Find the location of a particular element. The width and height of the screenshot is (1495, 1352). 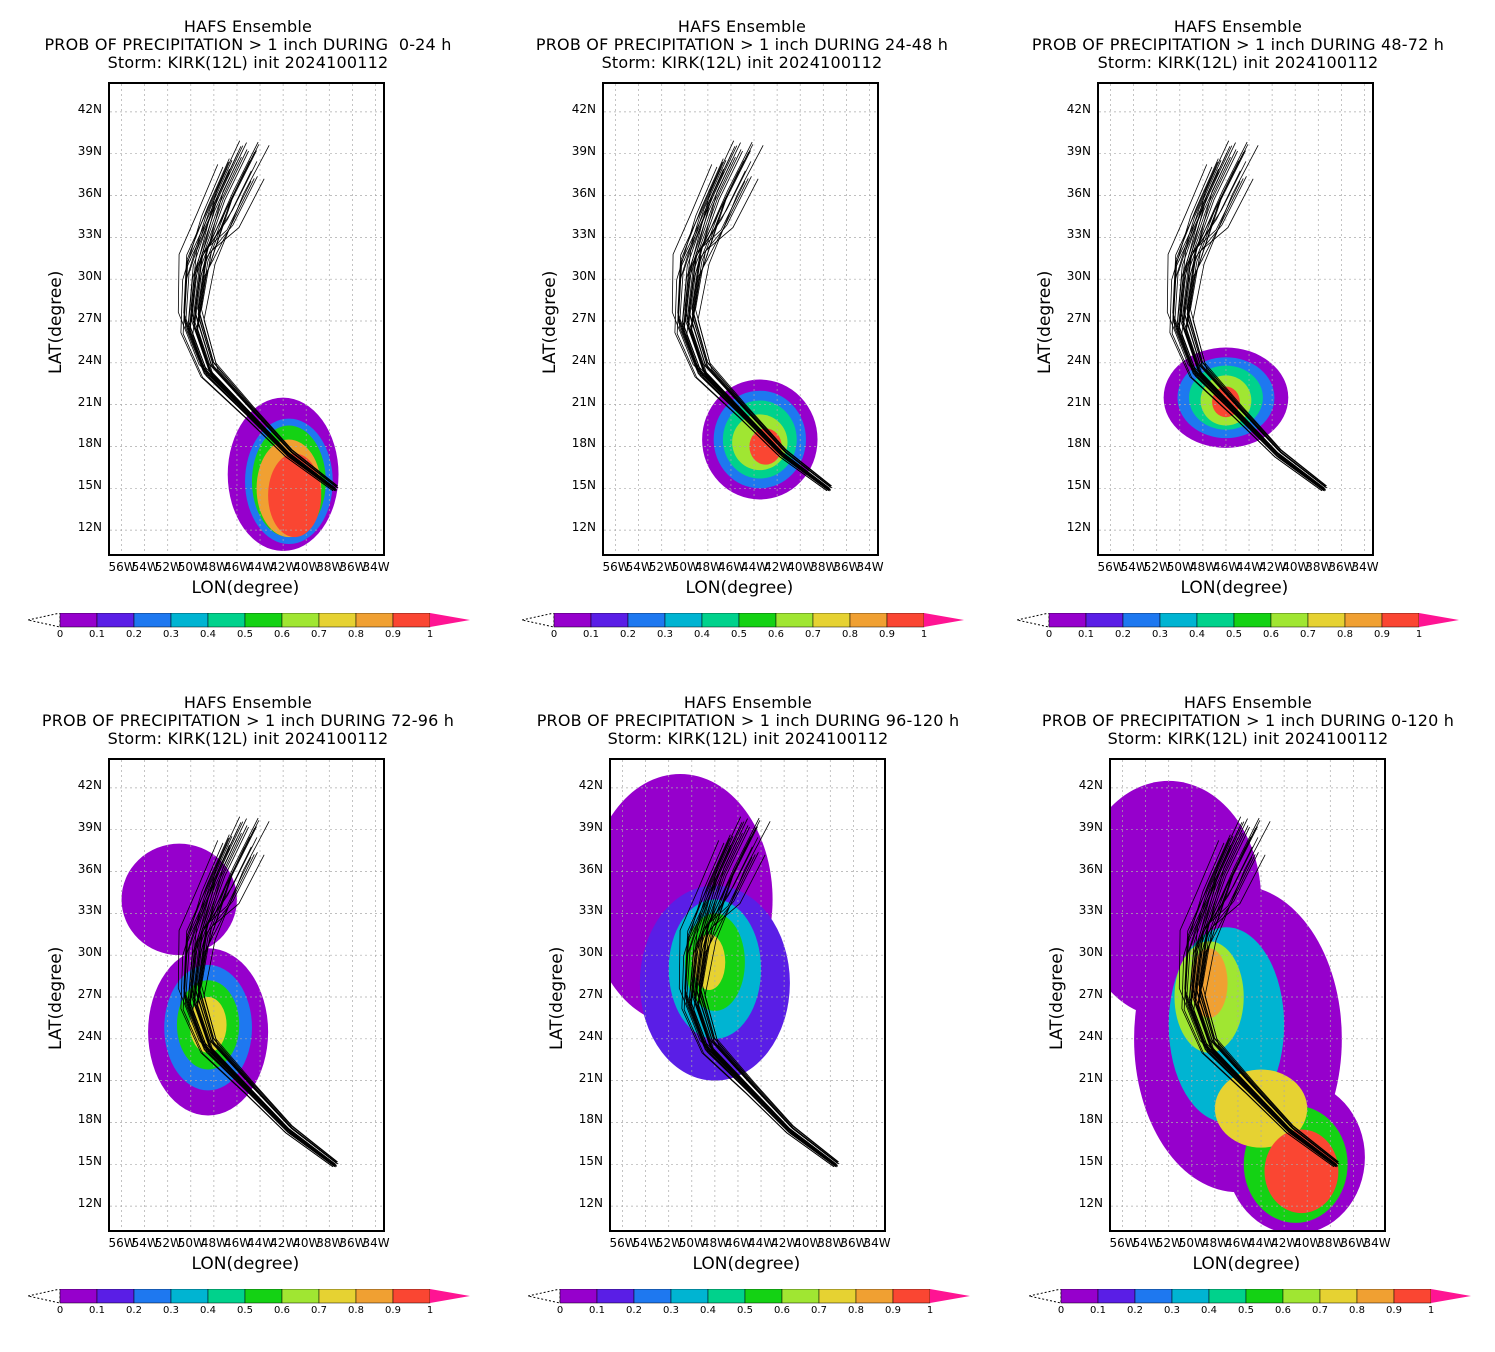

colorbar-over-arrow is located at coordinates (944, 620).